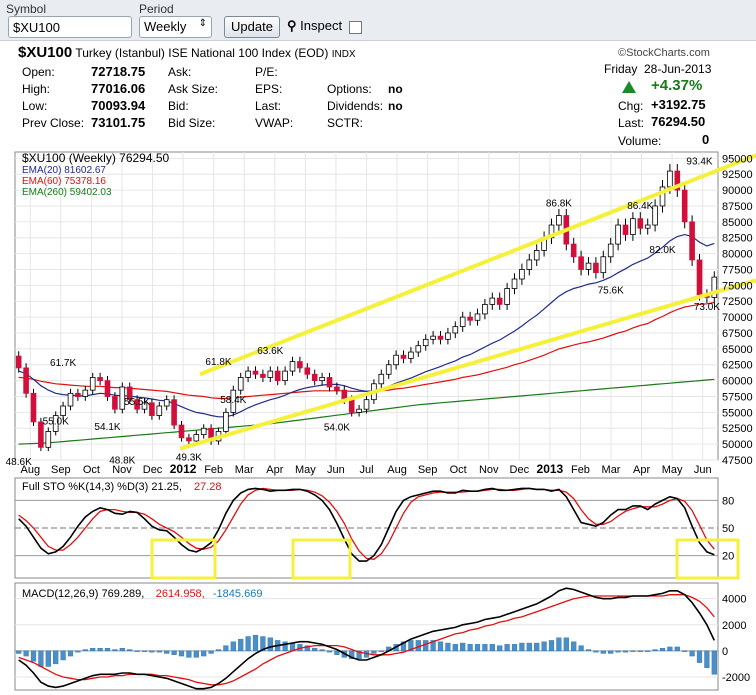 The height and width of the screenshot is (695, 756). I want to click on macd-line, so click(367, 638).